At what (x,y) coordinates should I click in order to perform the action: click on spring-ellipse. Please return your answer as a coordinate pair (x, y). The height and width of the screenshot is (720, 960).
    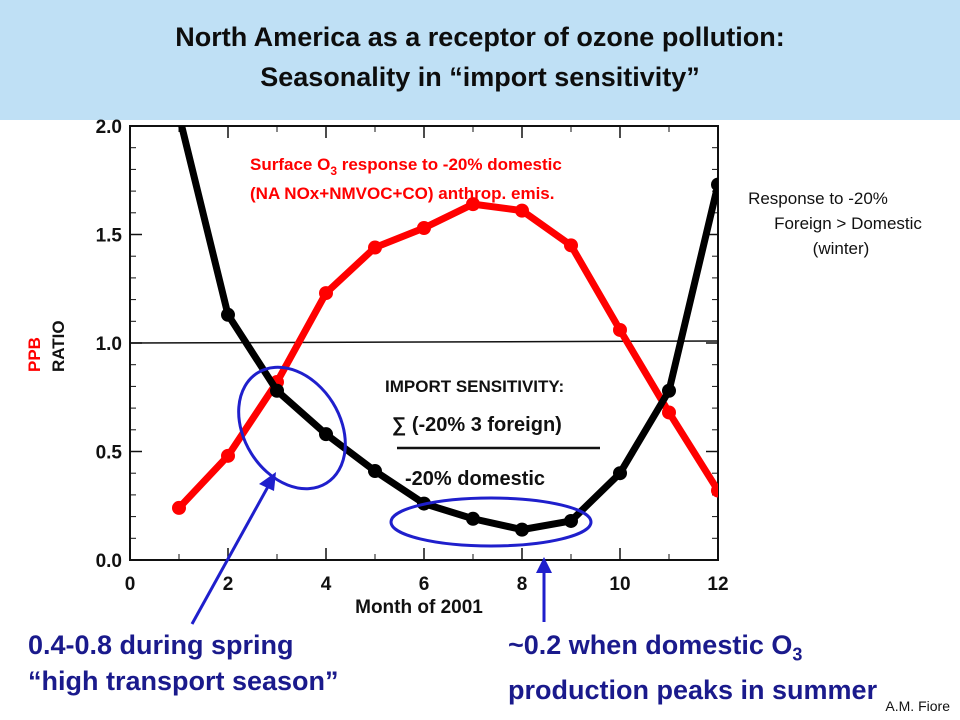
    Looking at the image, I should click on (292, 428).